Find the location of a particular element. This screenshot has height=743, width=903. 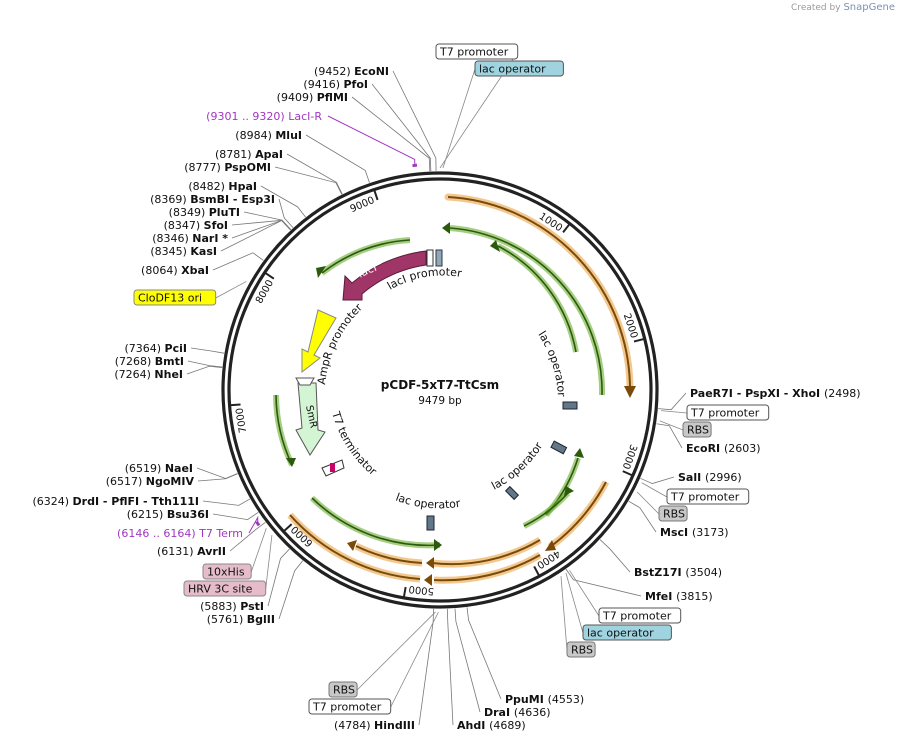

site-label-bglii: (5761) BglII is located at coordinates (241, 619).